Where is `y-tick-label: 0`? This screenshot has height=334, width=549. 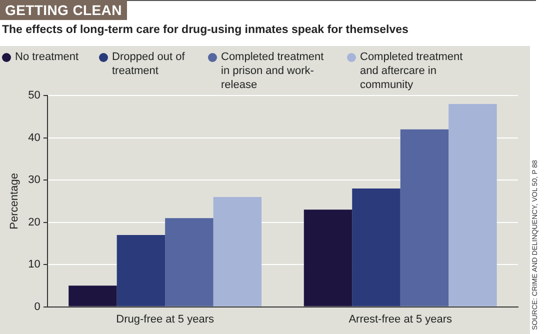
y-tick-label: 0 is located at coordinates (37, 306).